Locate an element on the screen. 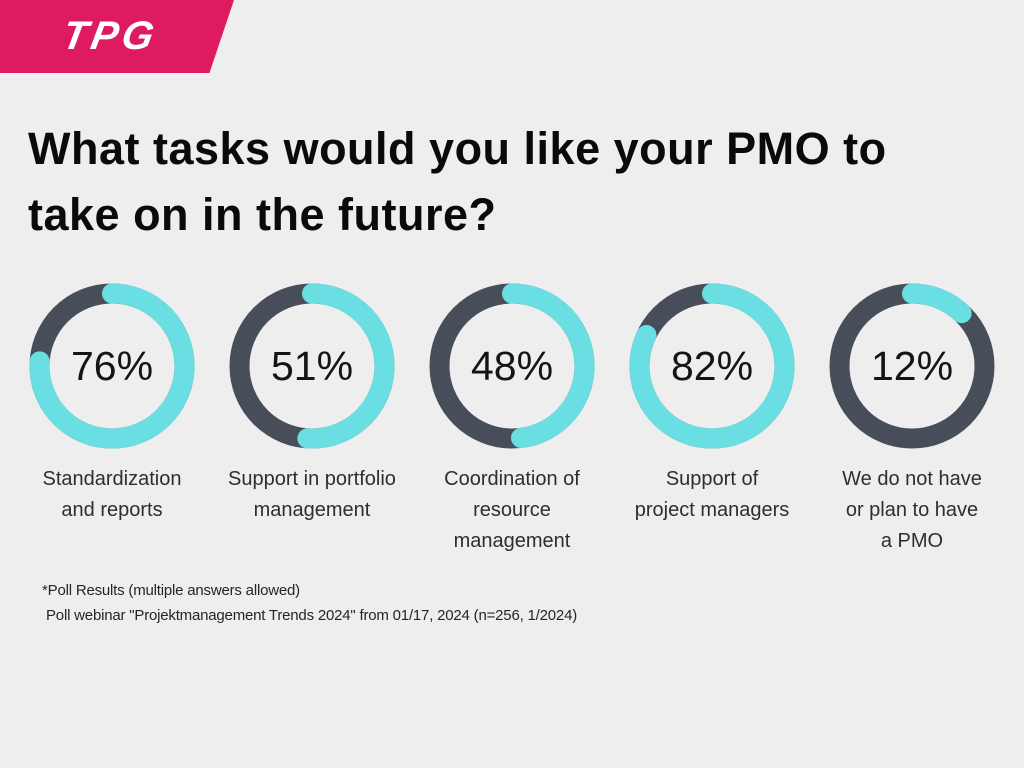 This screenshot has height=768, width=1024. donut-caption-line: Support of is located at coordinates (712, 479).